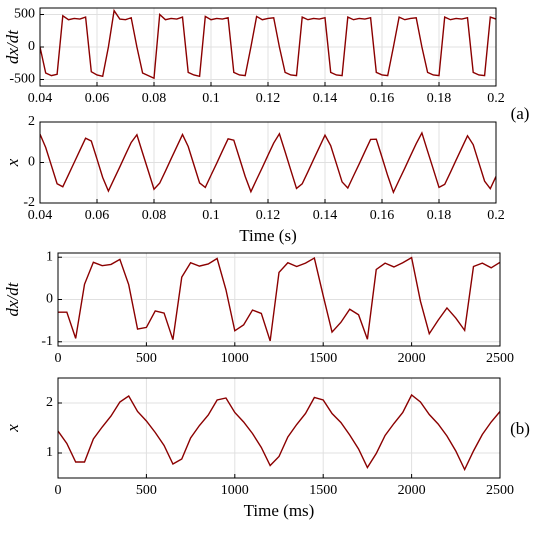  What do you see at coordinates (24, 14) in the screenshot?
I see `y-tick-label: 500` at bounding box center [24, 14].